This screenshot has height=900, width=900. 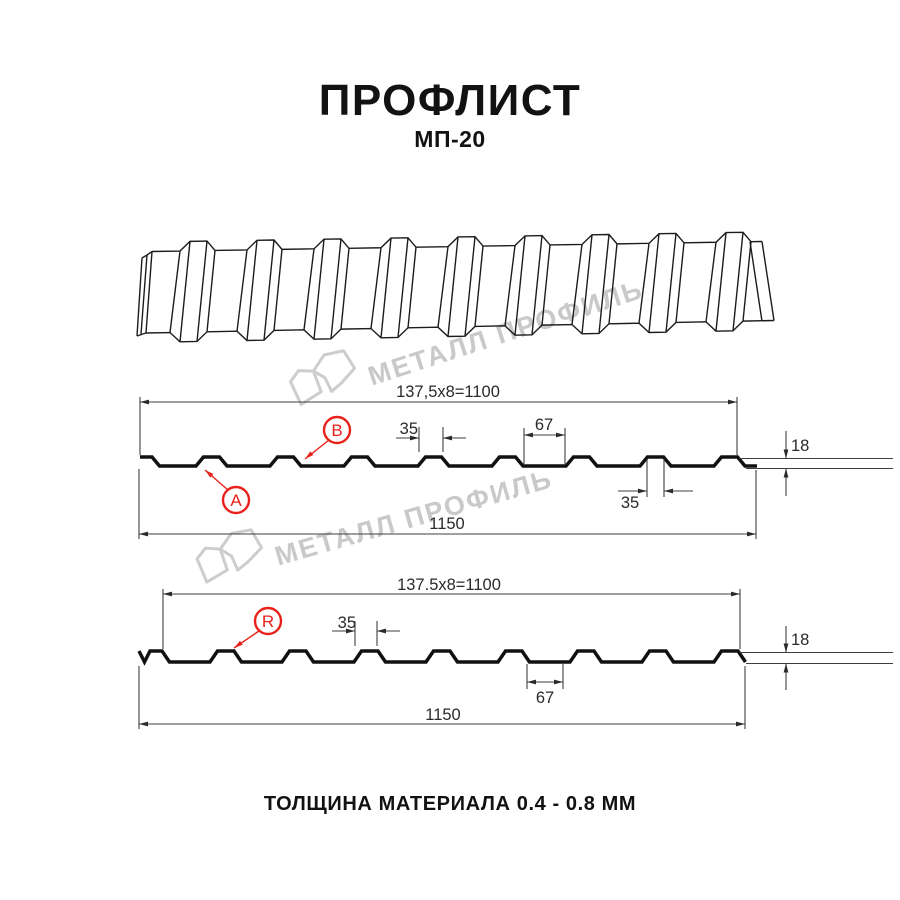 I want to click on dim-valley-width-top: 67, so click(x=544, y=425).